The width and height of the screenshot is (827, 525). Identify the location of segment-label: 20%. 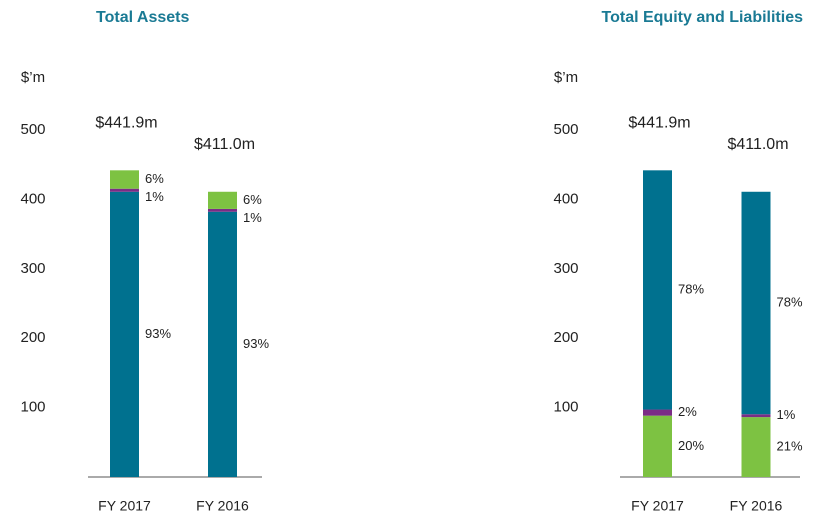
(691, 445).